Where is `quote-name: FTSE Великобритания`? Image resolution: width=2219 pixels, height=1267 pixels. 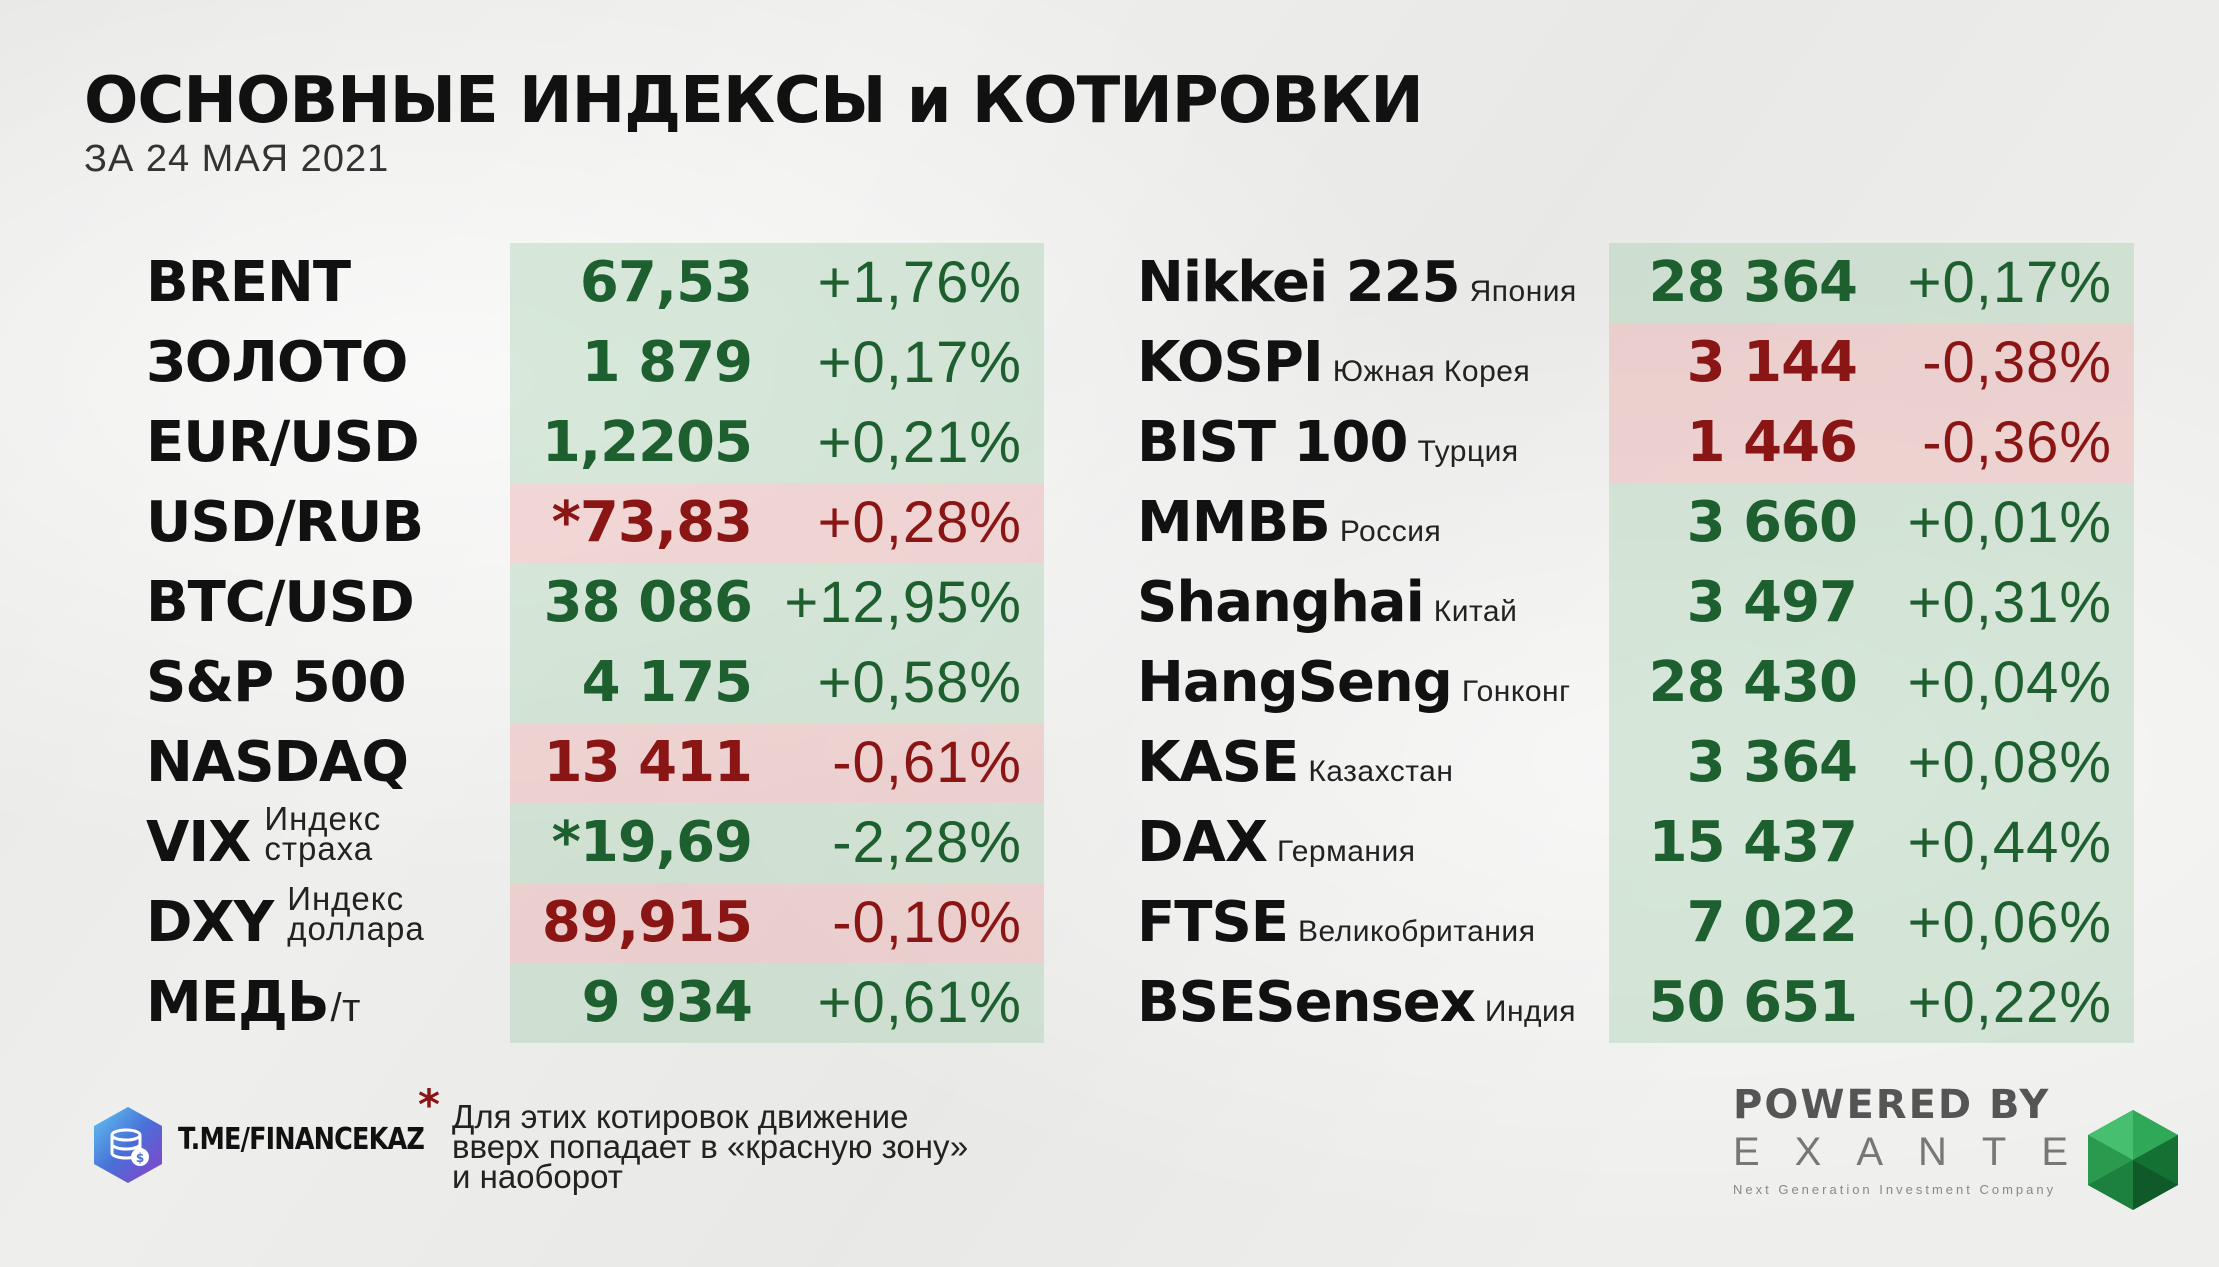
quote-name: FTSE Великобритания is located at coordinates (1336, 923).